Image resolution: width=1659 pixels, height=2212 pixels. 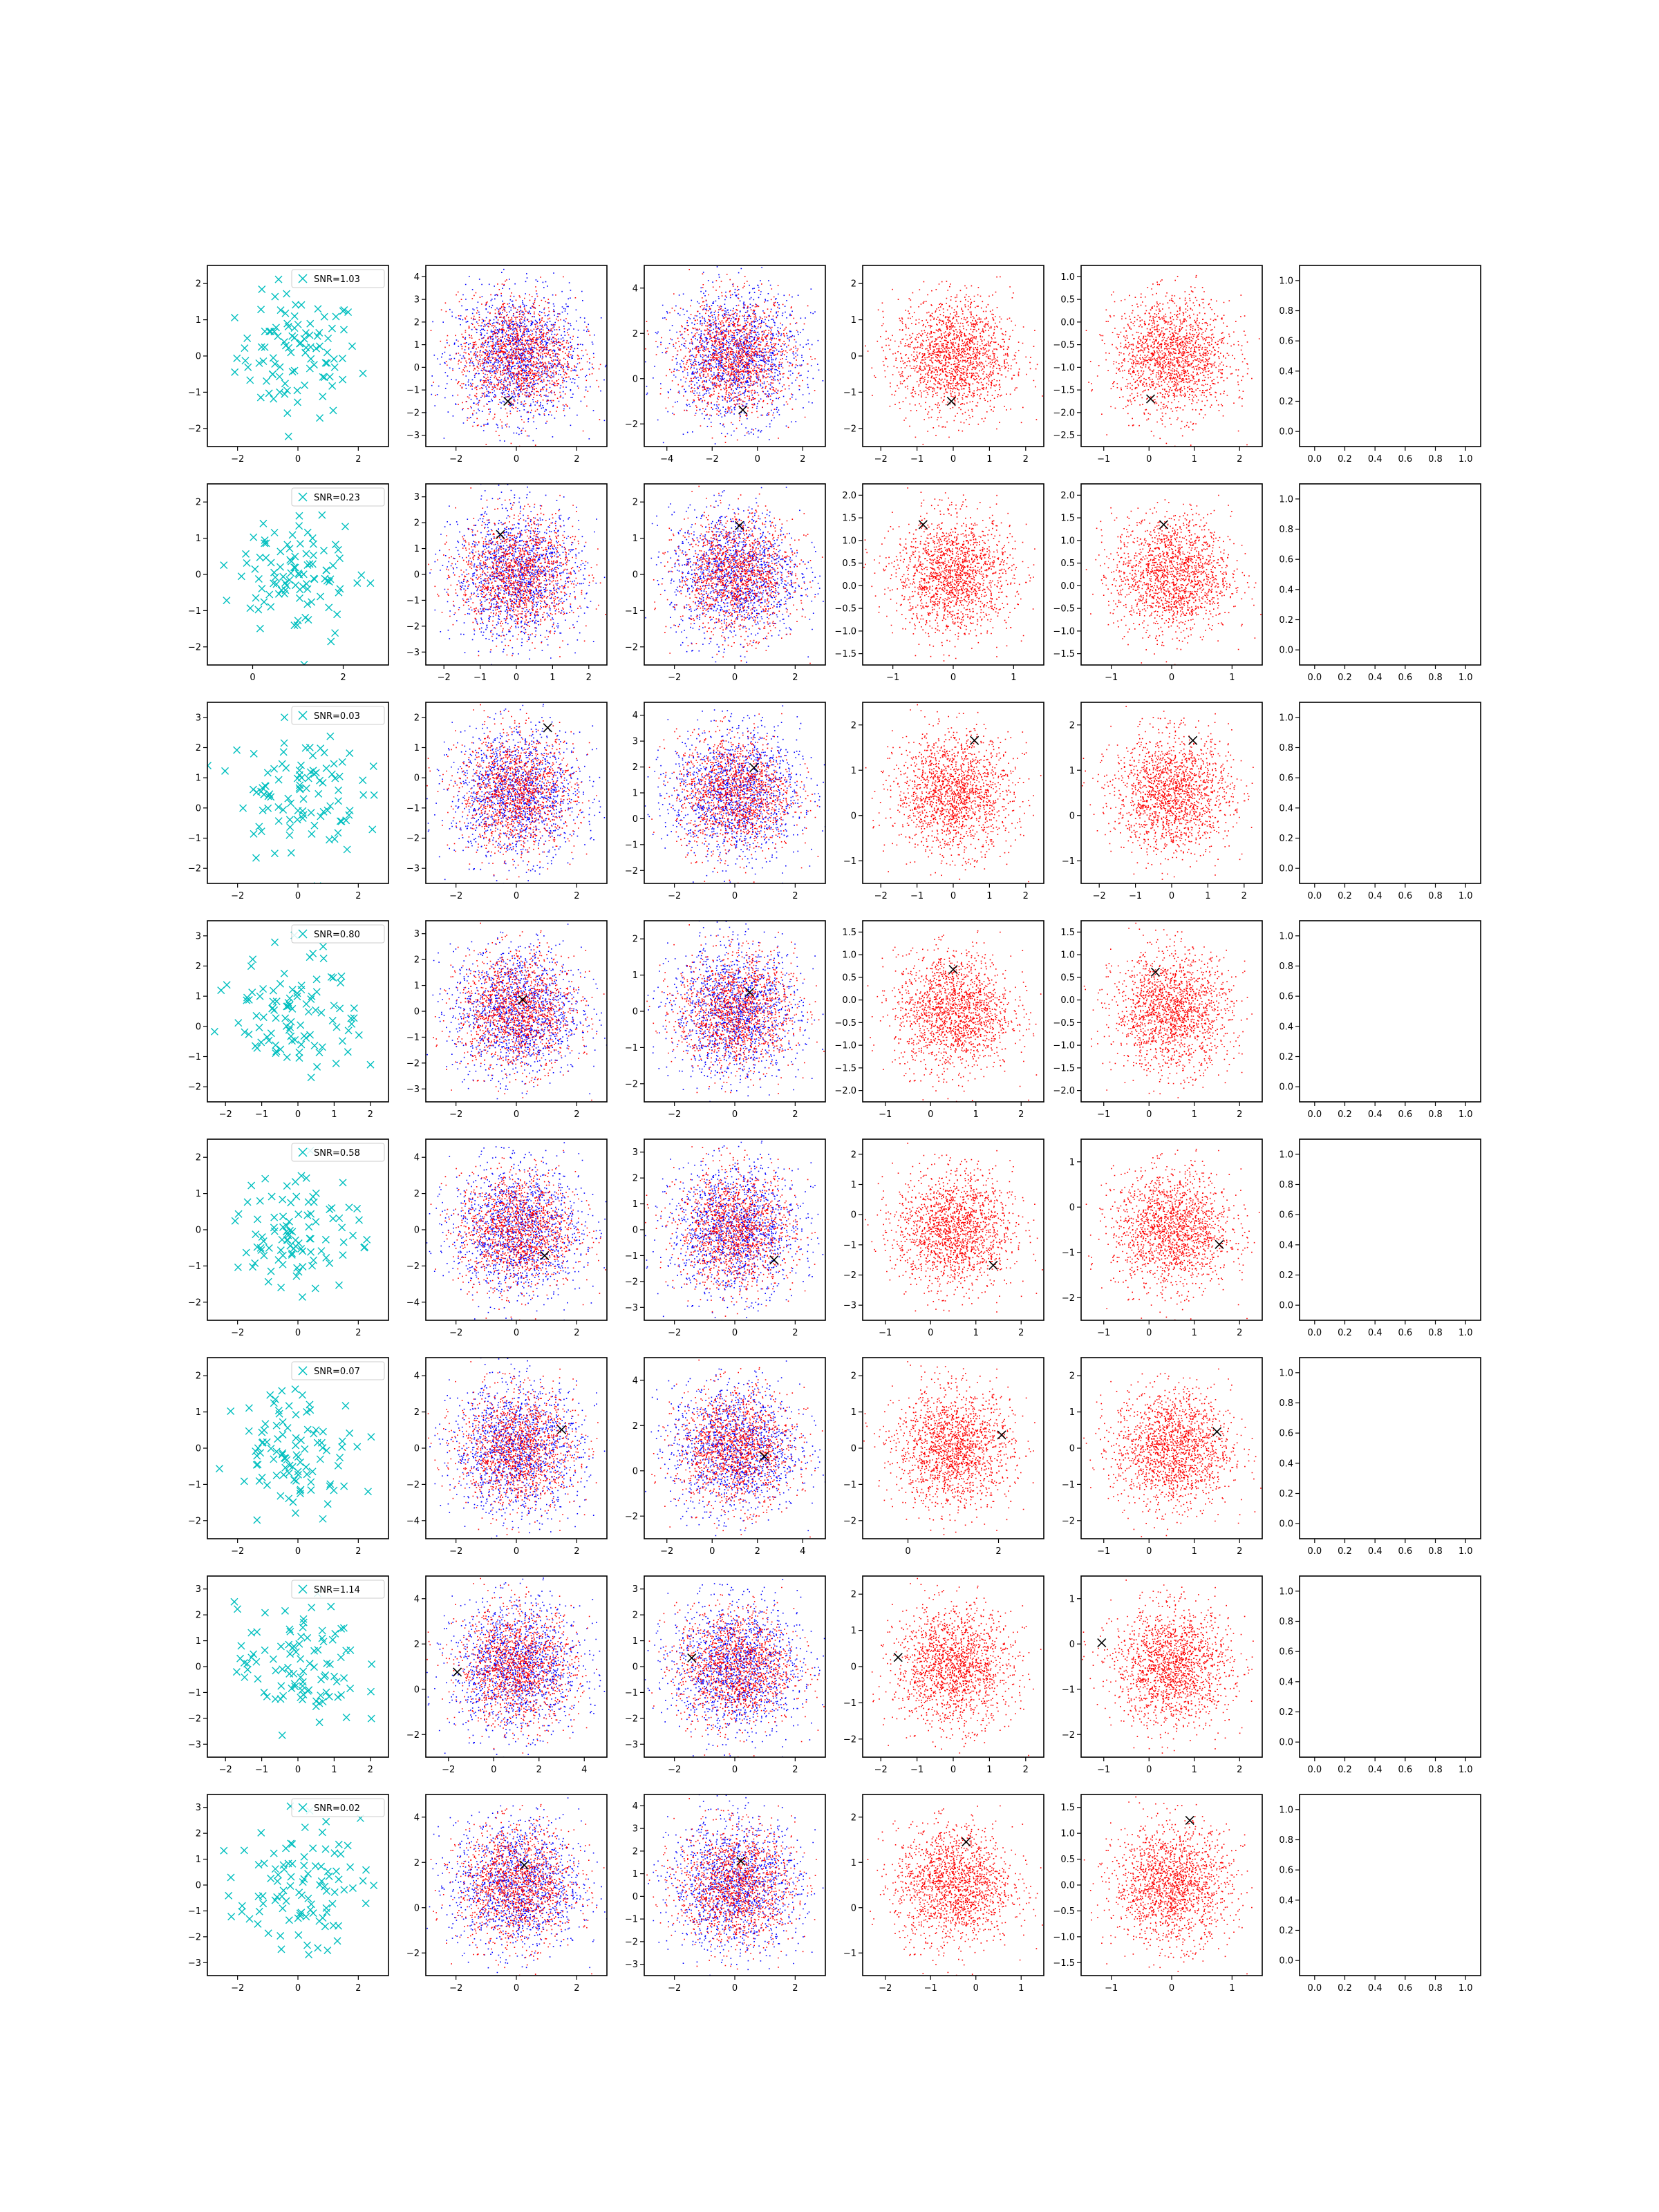 What do you see at coordinates (1165, 1018) in the screenshot?
I see `subplot-r4-c5: −1 0 1 2−2.0−1.5−1.0−0.50.00.51.01.5` at bounding box center [1165, 1018].